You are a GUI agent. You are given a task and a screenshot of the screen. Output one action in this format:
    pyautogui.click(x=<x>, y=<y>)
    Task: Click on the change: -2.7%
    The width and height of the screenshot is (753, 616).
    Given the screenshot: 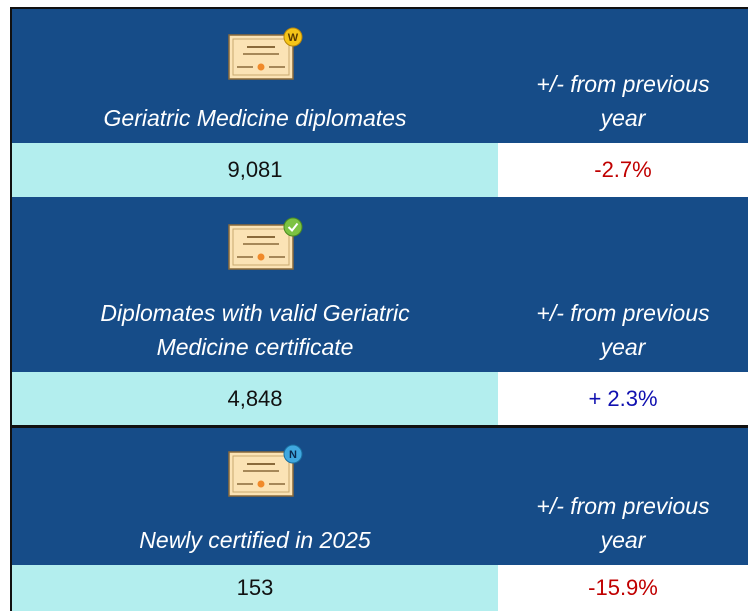 What is the action you would take?
    pyautogui.click(x=623, y=170)
    